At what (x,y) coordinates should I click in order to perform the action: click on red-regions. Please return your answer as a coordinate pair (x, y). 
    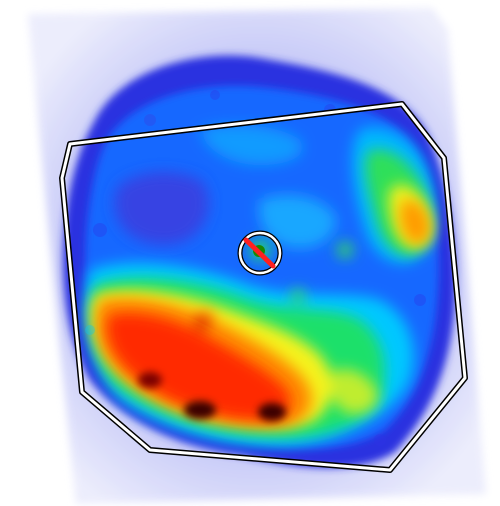
    Looking at the image, I should click on (198, 366).